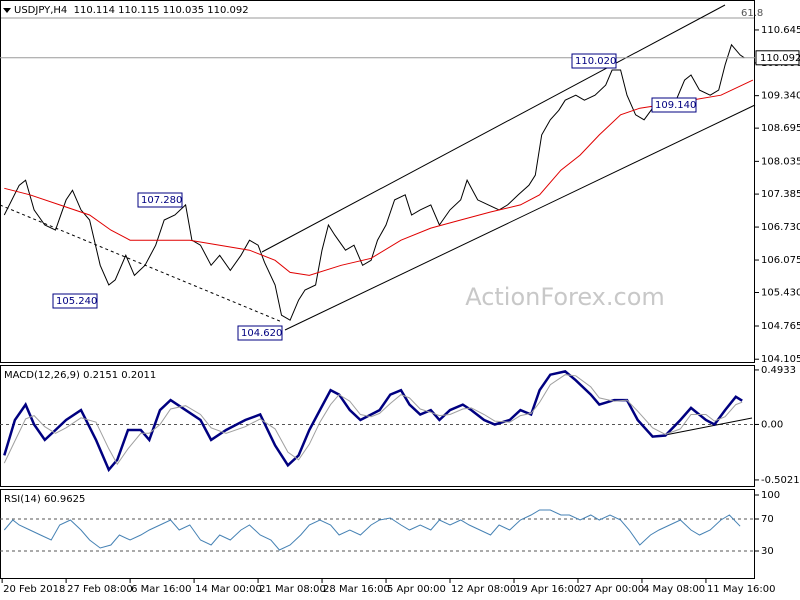 This screenshot has width=800, height=600. Describe the element at coordinates (674, 589) in the screenshot. I see `x-tick-label: 4 May 08:00` at that location.